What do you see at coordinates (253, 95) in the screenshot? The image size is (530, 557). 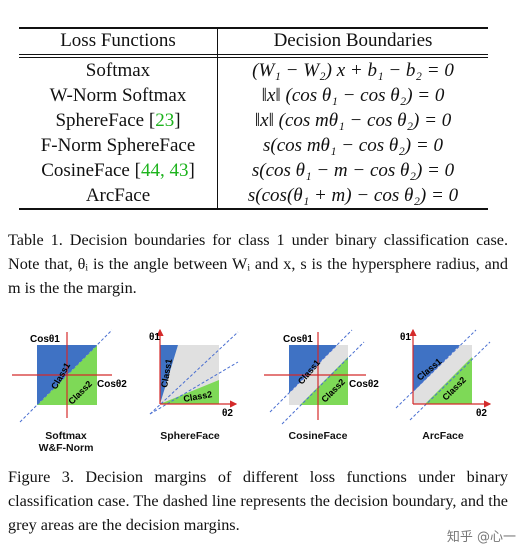 I see `table-row: W-Norm Softmax ‖x‖ (cos θ₁ − cos θ₂) = 0` at bounding box center [253, 95].